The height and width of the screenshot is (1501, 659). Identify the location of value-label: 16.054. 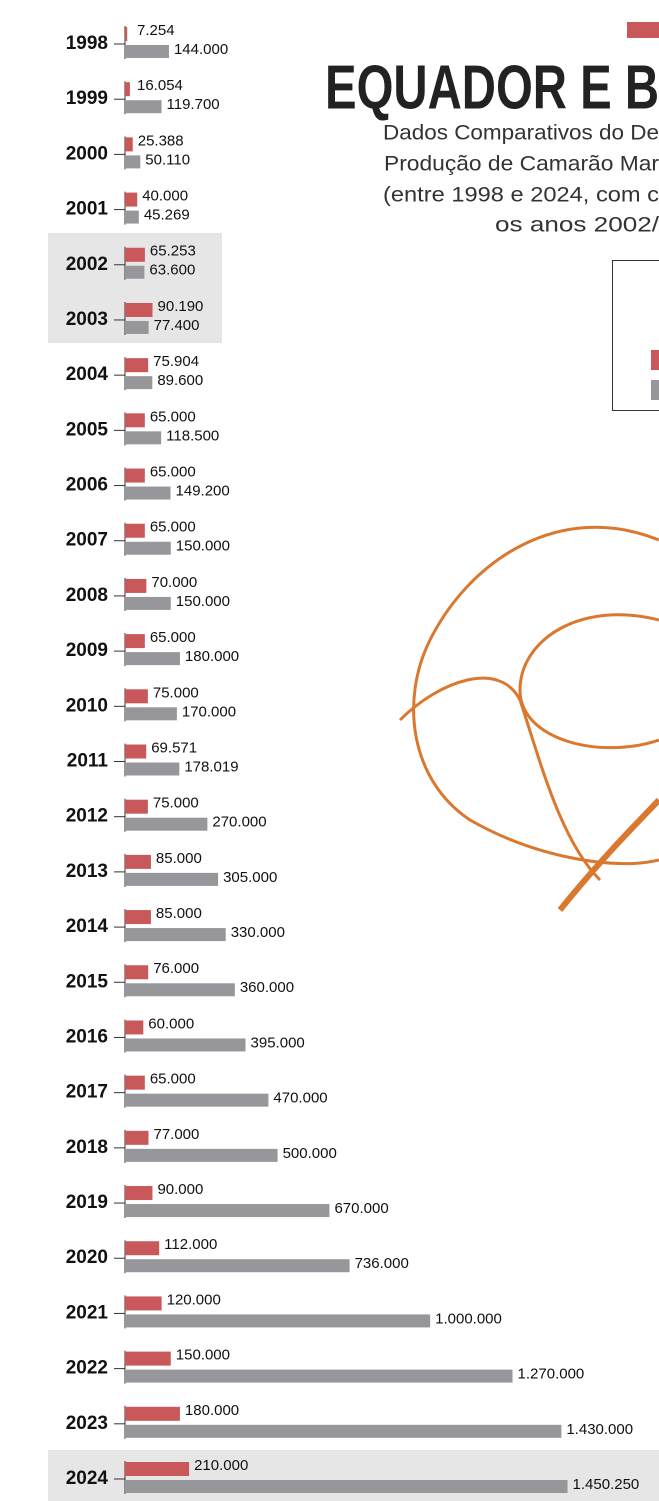
(160, 85).